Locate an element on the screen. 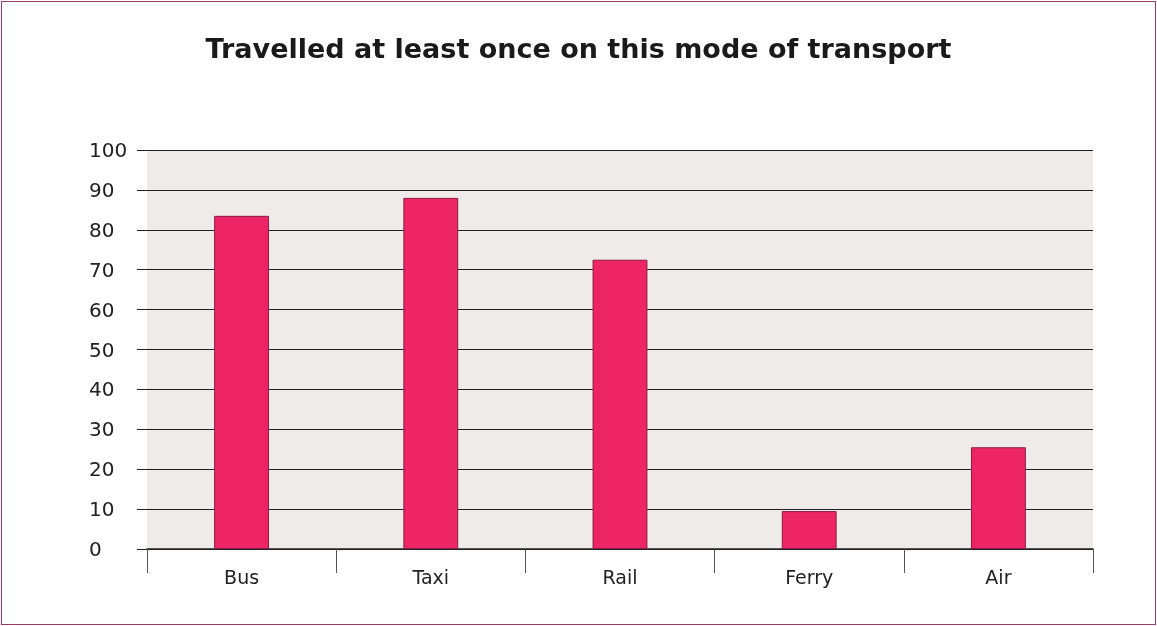 The image size is (1157, 626). x-tick-label: Rail is located at coordinates (620, 576).